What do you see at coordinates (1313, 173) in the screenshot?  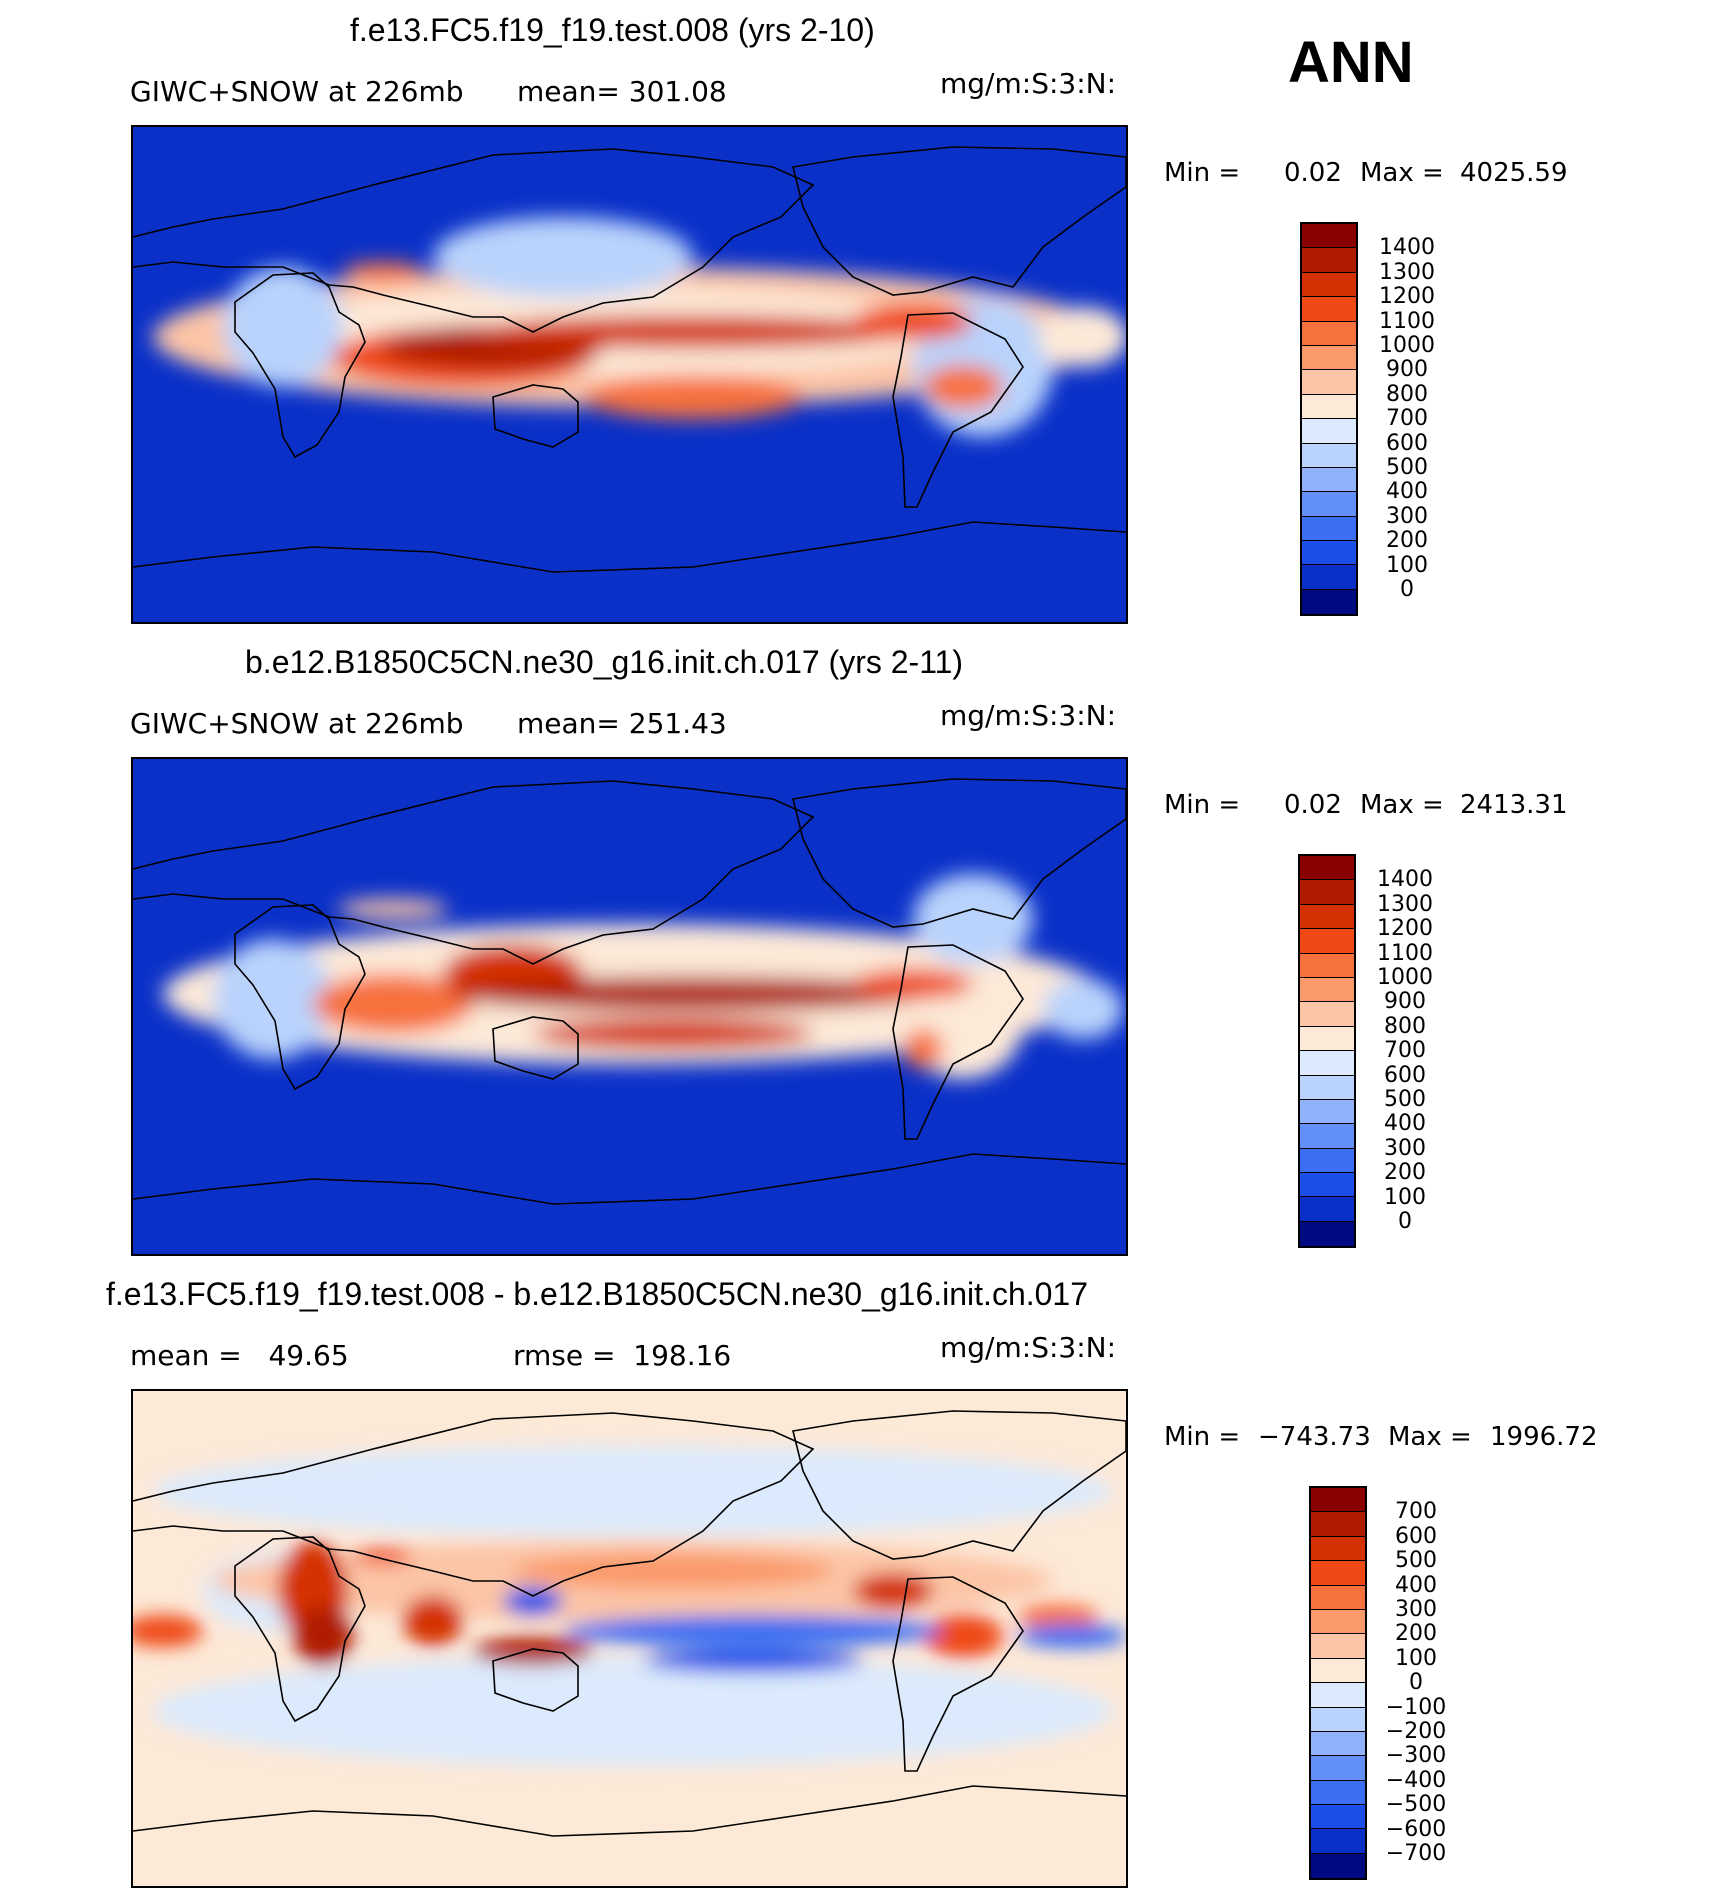 I see `panel-1-min-value: 0.02` at bounding box center [1313, 173].